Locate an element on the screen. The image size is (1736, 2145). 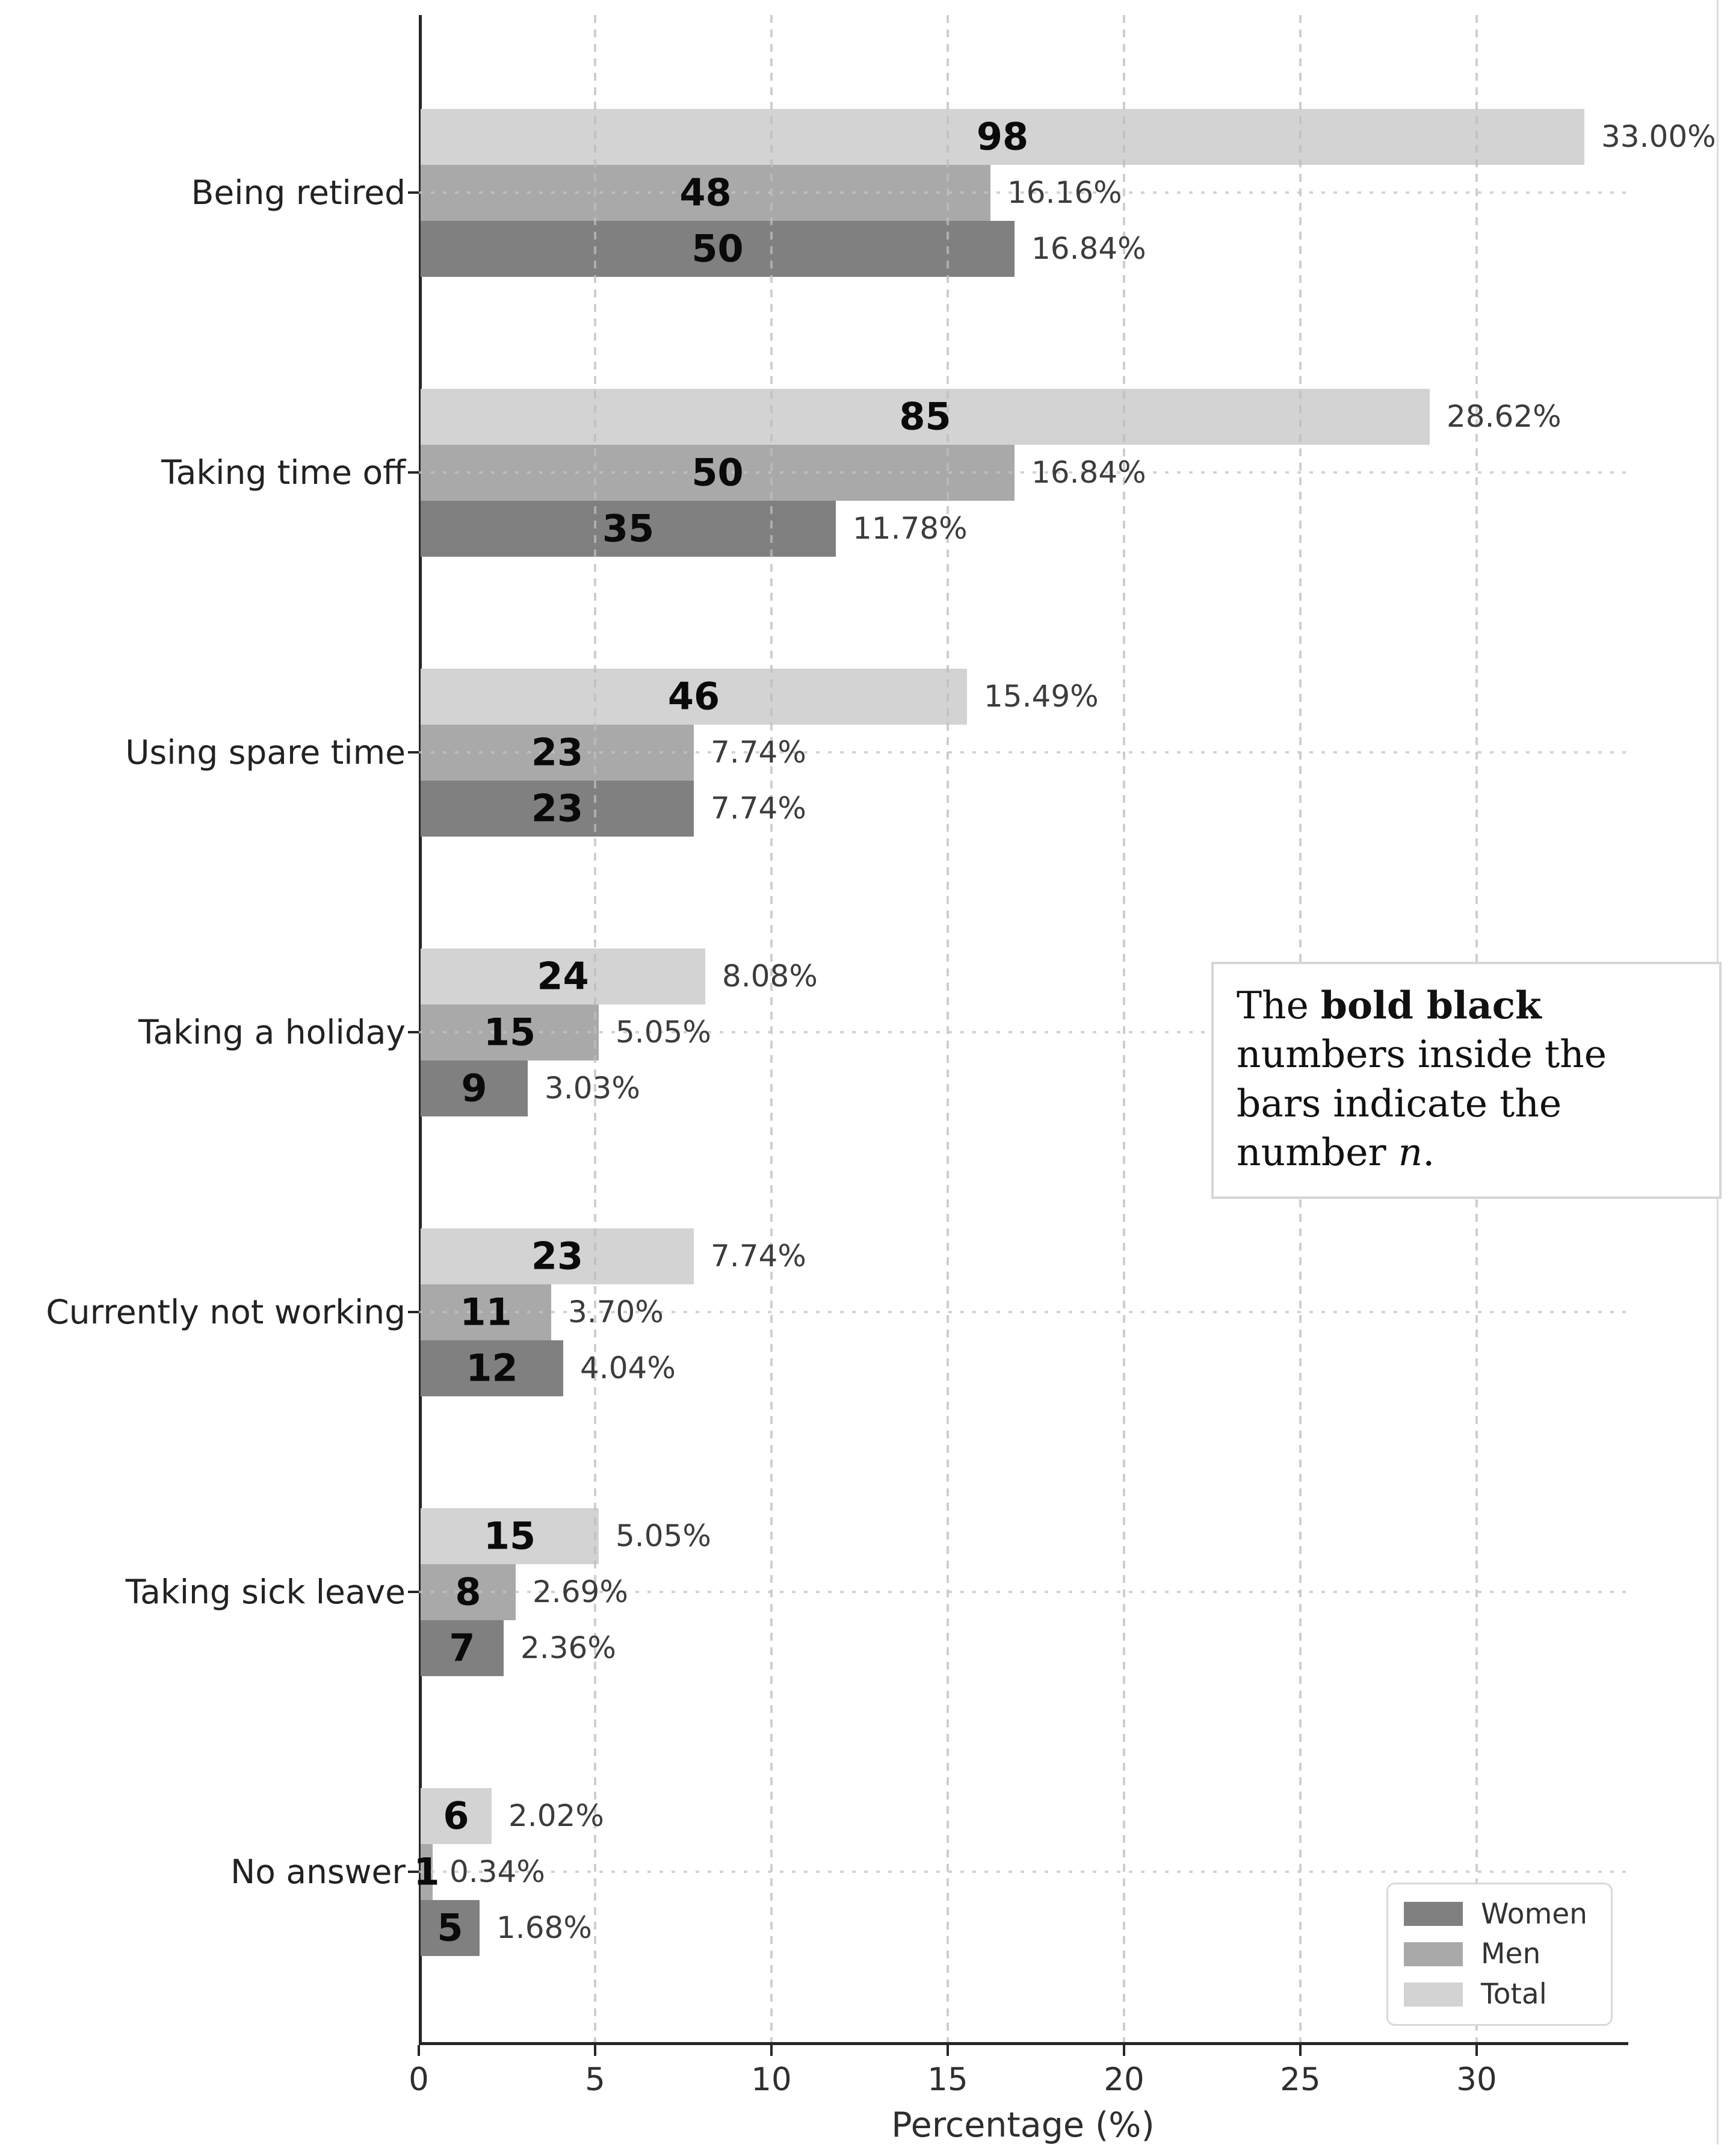
x-axis-spine is located at coordinates (1023, 2044).